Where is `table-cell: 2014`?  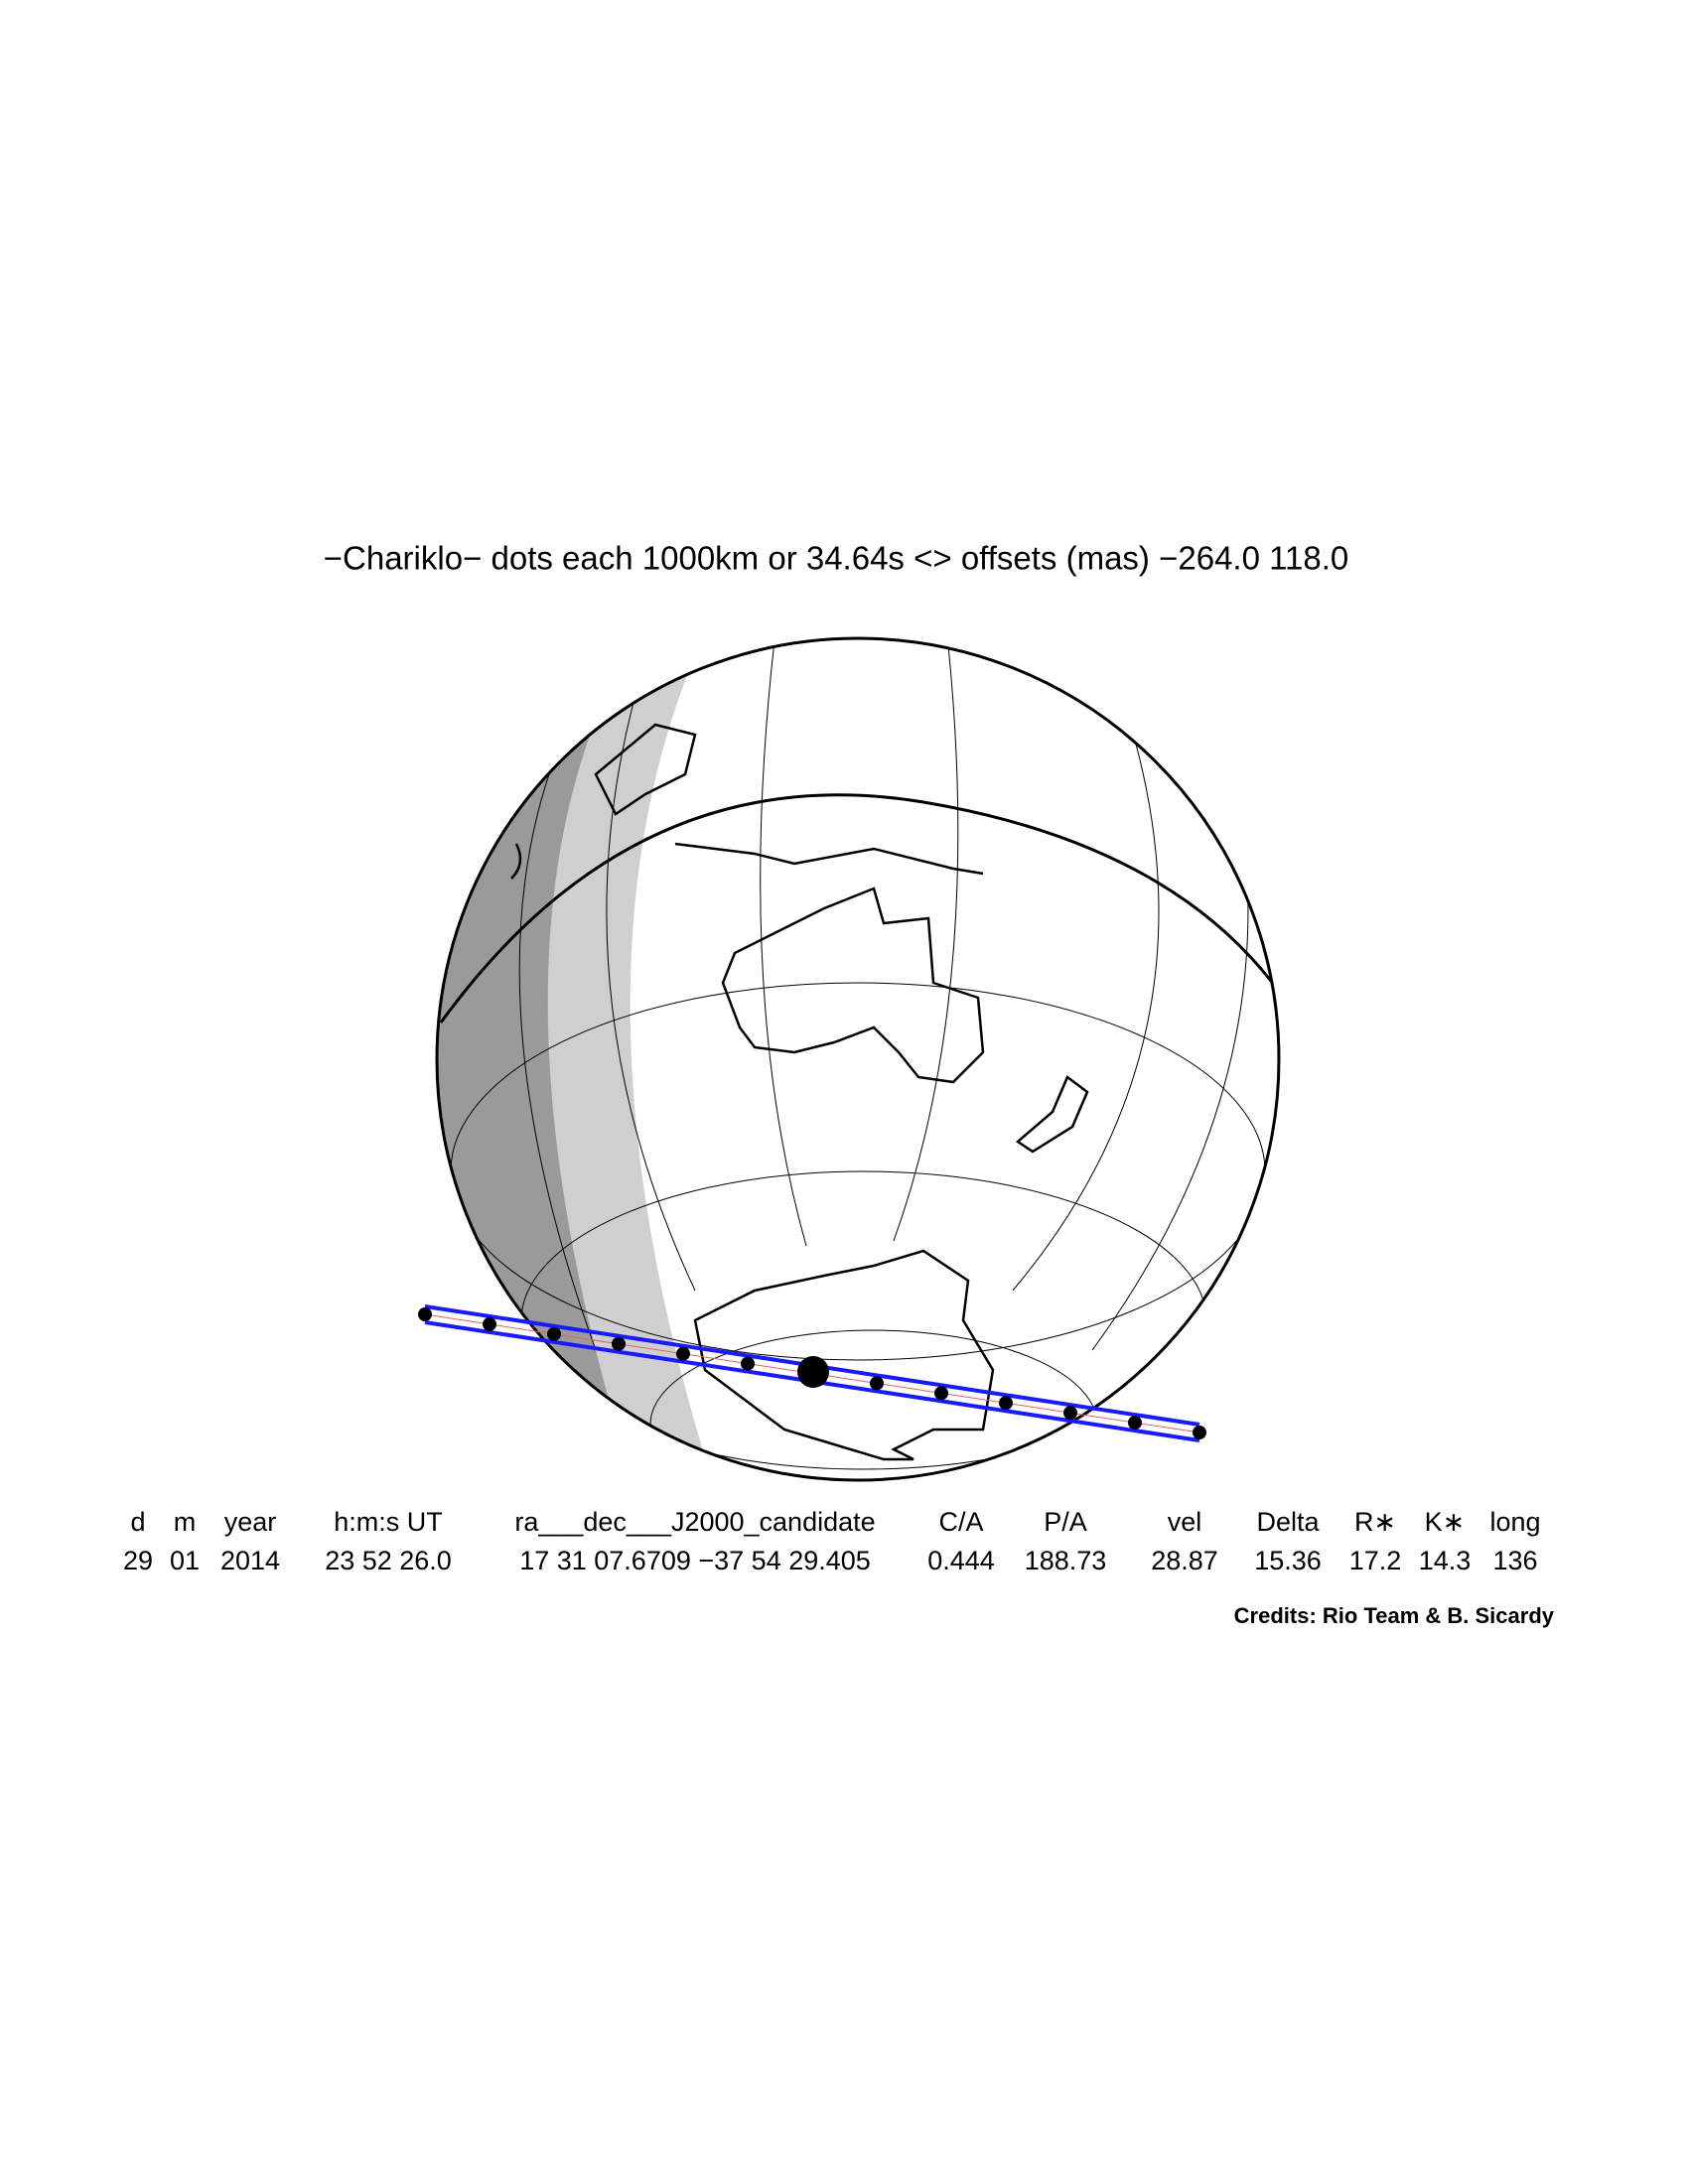
table-cell: 2014 is located at coordinates (250, 1560).